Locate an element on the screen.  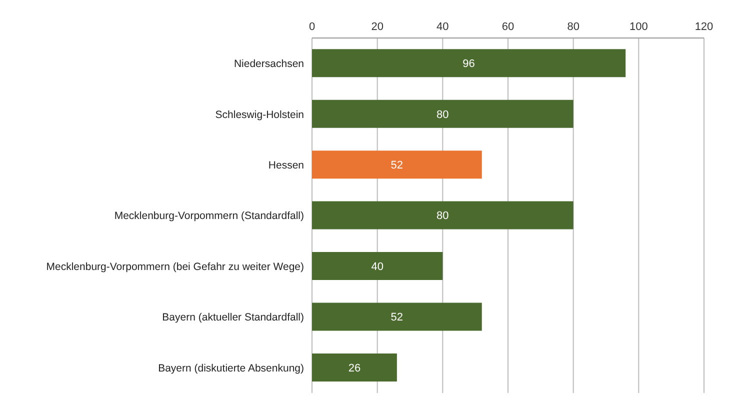
data-label: 96 is located at coordinates (468, 64).